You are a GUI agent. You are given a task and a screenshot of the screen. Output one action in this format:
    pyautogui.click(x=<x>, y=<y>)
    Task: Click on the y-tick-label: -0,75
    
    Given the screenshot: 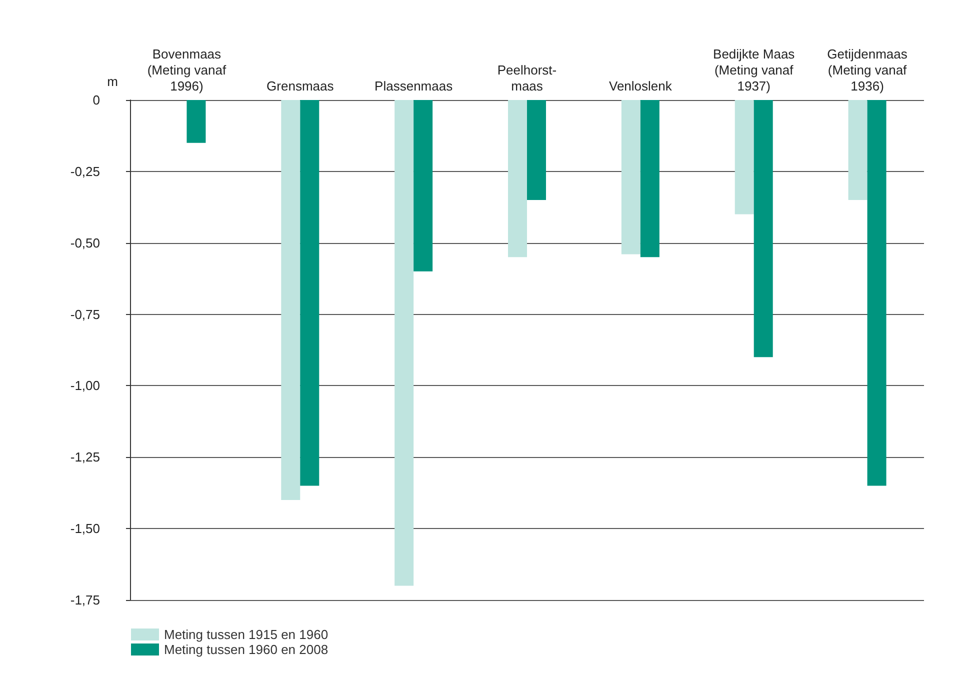 What is the action you would take?
    pyautogui.click(x=85, y=314)
    